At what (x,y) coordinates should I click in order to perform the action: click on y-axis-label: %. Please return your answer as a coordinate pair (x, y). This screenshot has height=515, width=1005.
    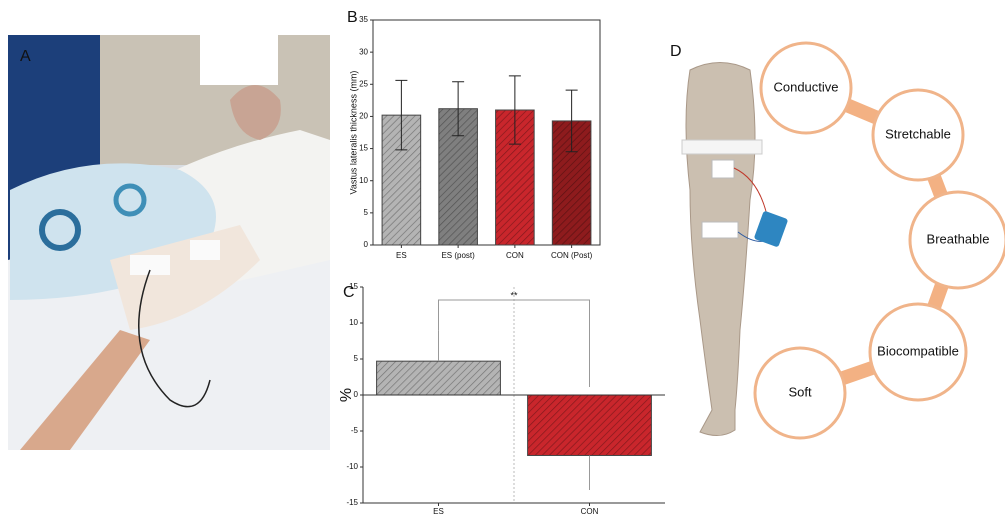
    Looking at the image, I should click on (346, 395).